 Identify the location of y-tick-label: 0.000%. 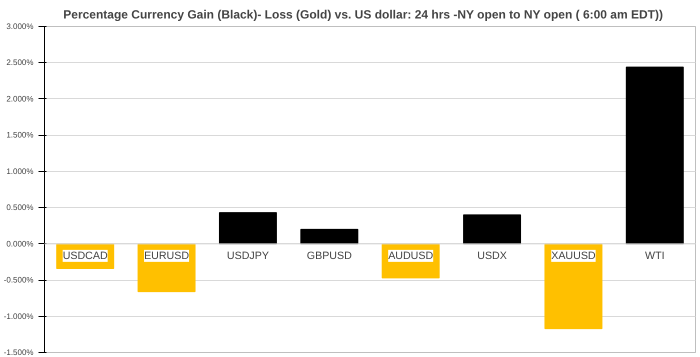
(20, 243).